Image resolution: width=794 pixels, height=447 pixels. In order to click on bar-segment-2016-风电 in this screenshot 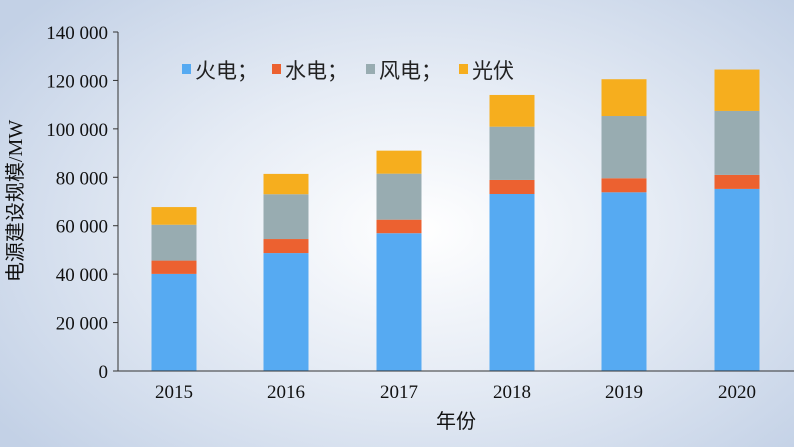, I will do `click(286, 217)`.